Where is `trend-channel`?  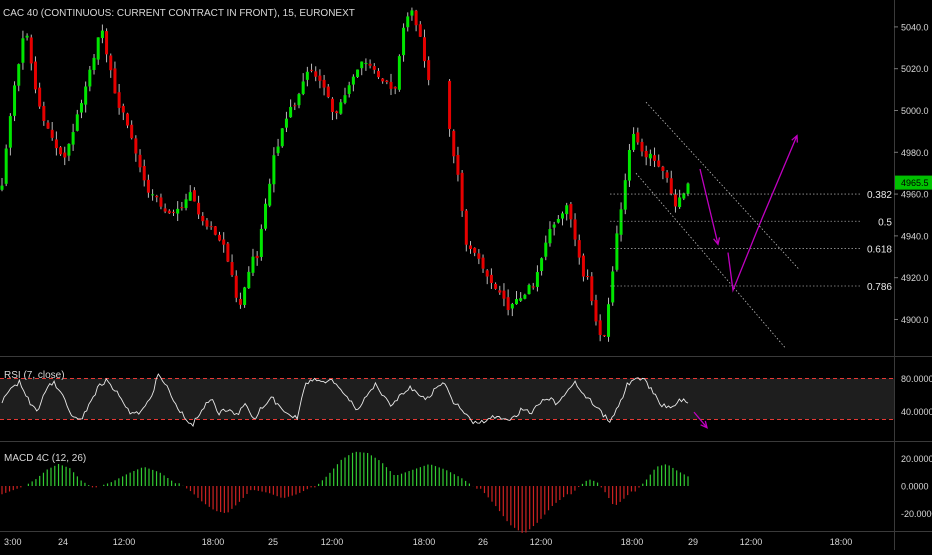
trend-channel is located at coordinates (717, 225).